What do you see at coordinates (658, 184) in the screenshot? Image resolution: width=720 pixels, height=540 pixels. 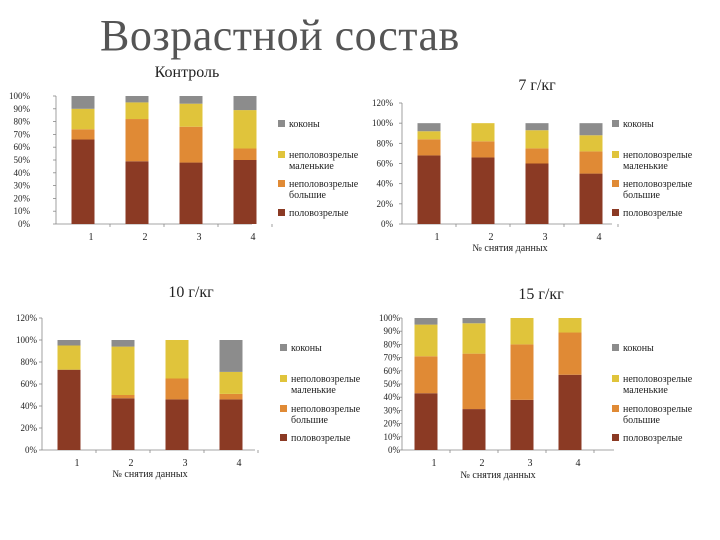 I see `legend-label-immature-large: неполовозрелые` at bounding box center [658, 184].